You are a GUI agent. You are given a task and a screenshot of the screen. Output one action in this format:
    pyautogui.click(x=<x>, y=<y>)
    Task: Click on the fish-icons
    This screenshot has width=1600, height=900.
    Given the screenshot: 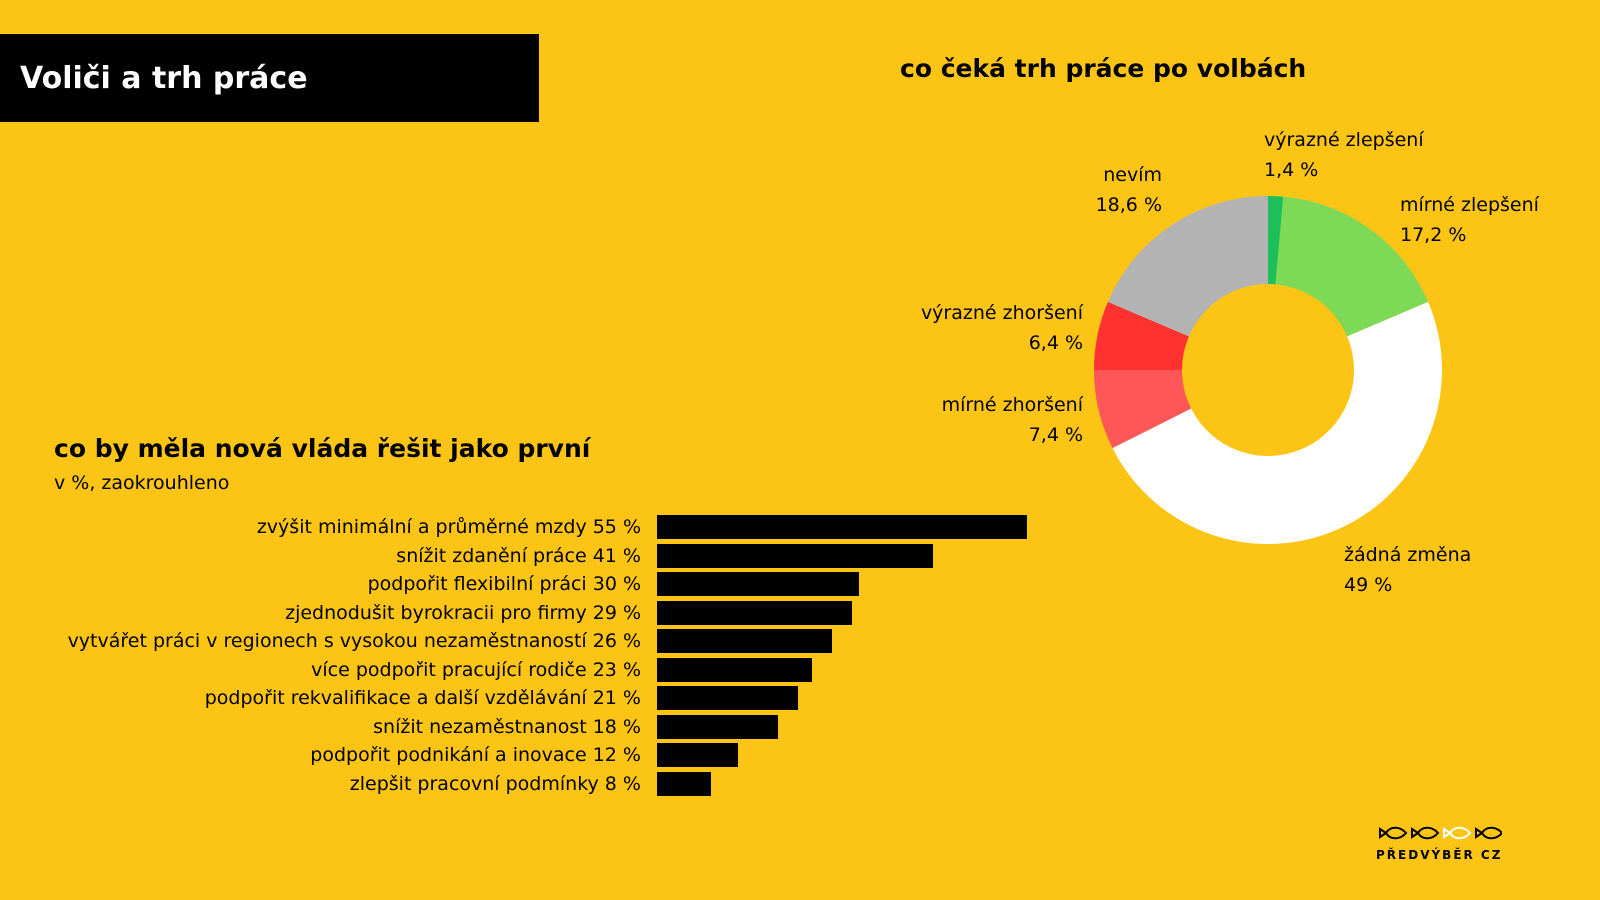 What is the action you would take?
    pyautogui.click(x=1442, y=833)
    